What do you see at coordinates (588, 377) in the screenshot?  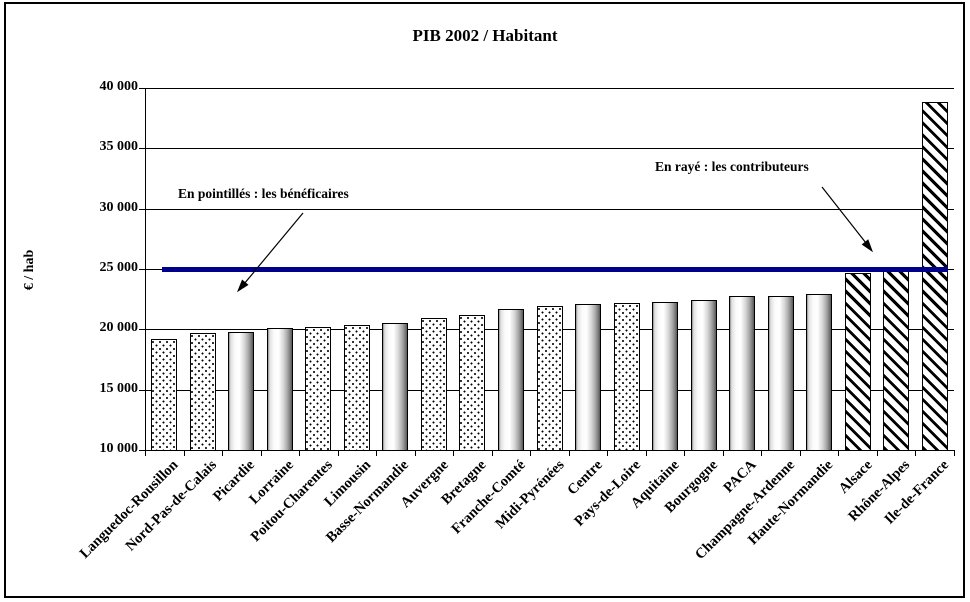 I see `bar-centre` at bounding box center [588, 377].